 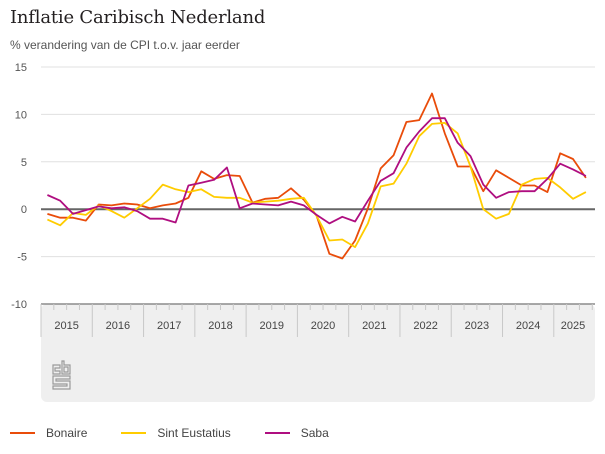 What do you see at coordinates (272, 326) in the screenshot?
I see `x-tick-label: 2019` at bounding box center [272, 326].